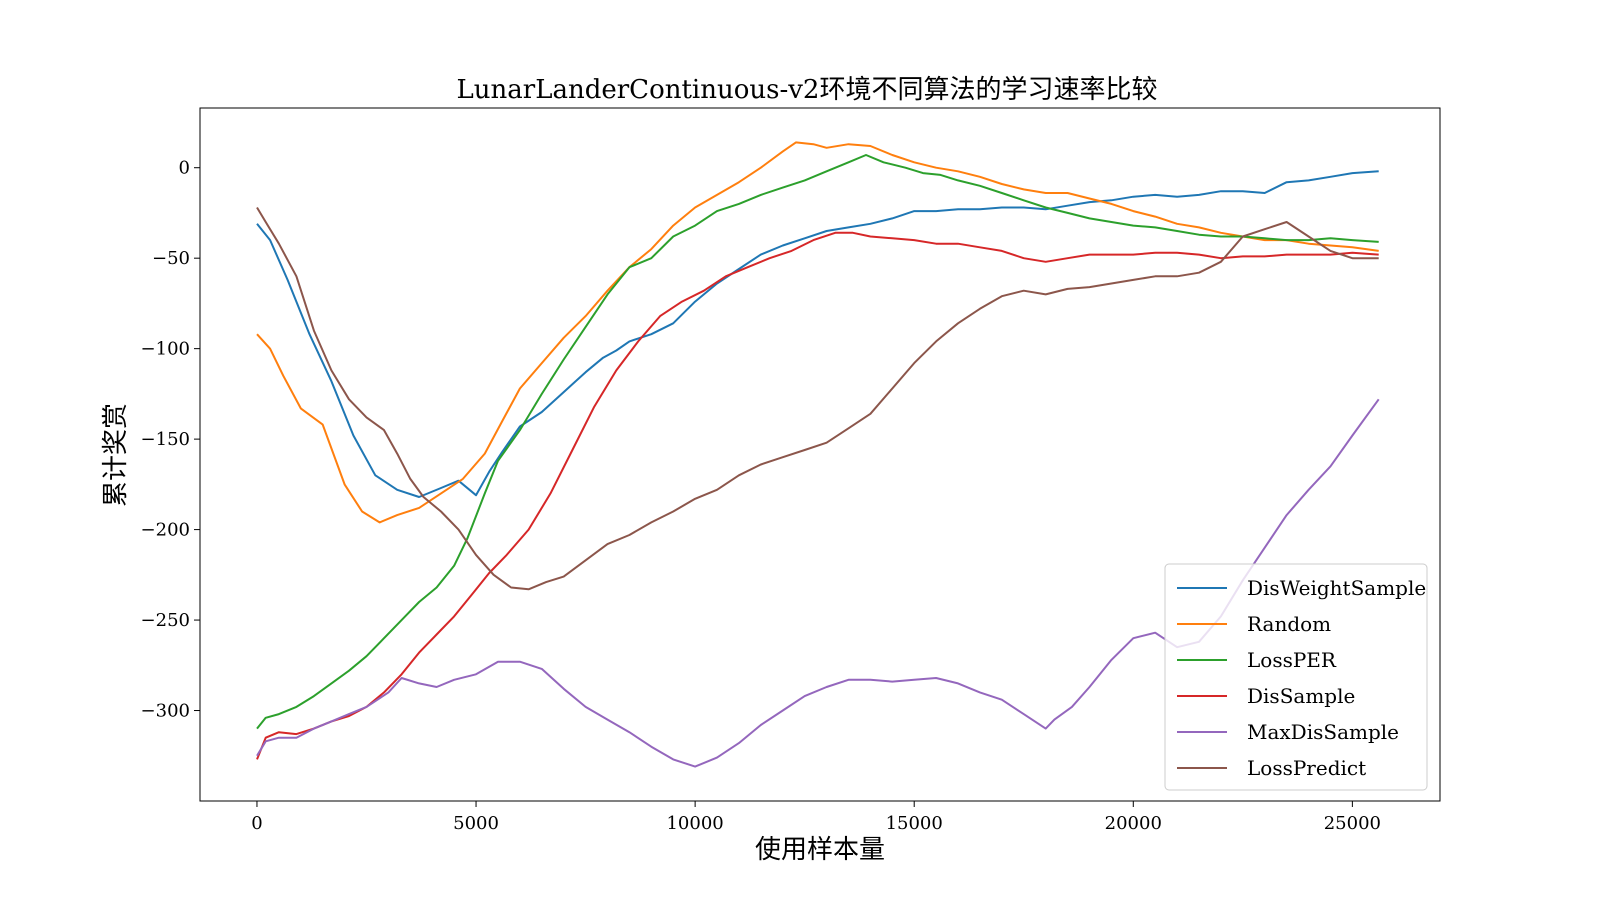  Describe the element at coordinates (165, 439) in the screenshot. I see `y-tick-label: −150` at that location.